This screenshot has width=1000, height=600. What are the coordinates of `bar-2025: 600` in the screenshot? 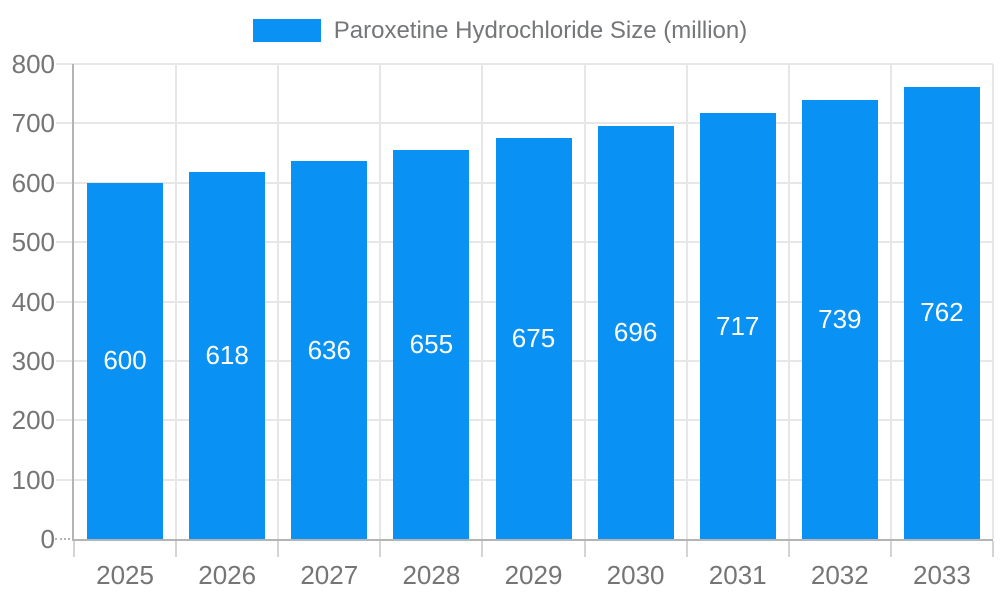 It's located at (125, 360).